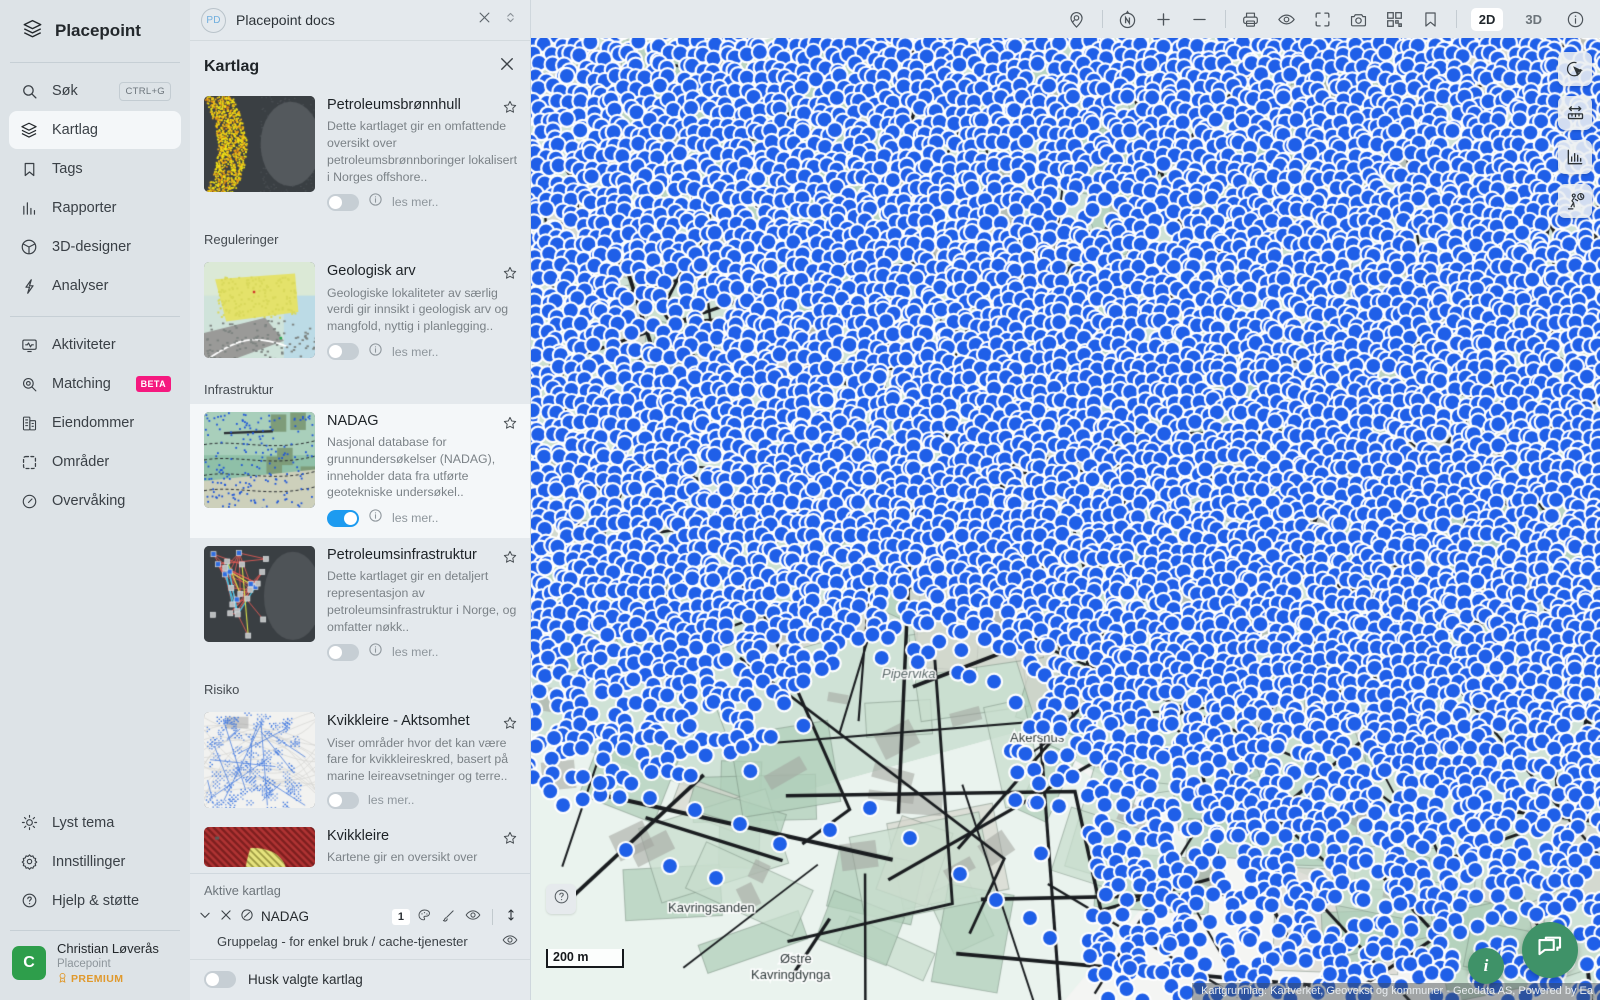 The height and width of the screenshot is (1000, 1600). What do you see at coordinates (1200, 19) in the screenshot?
I see `minus-icon` at bounding box center [1200, 19].